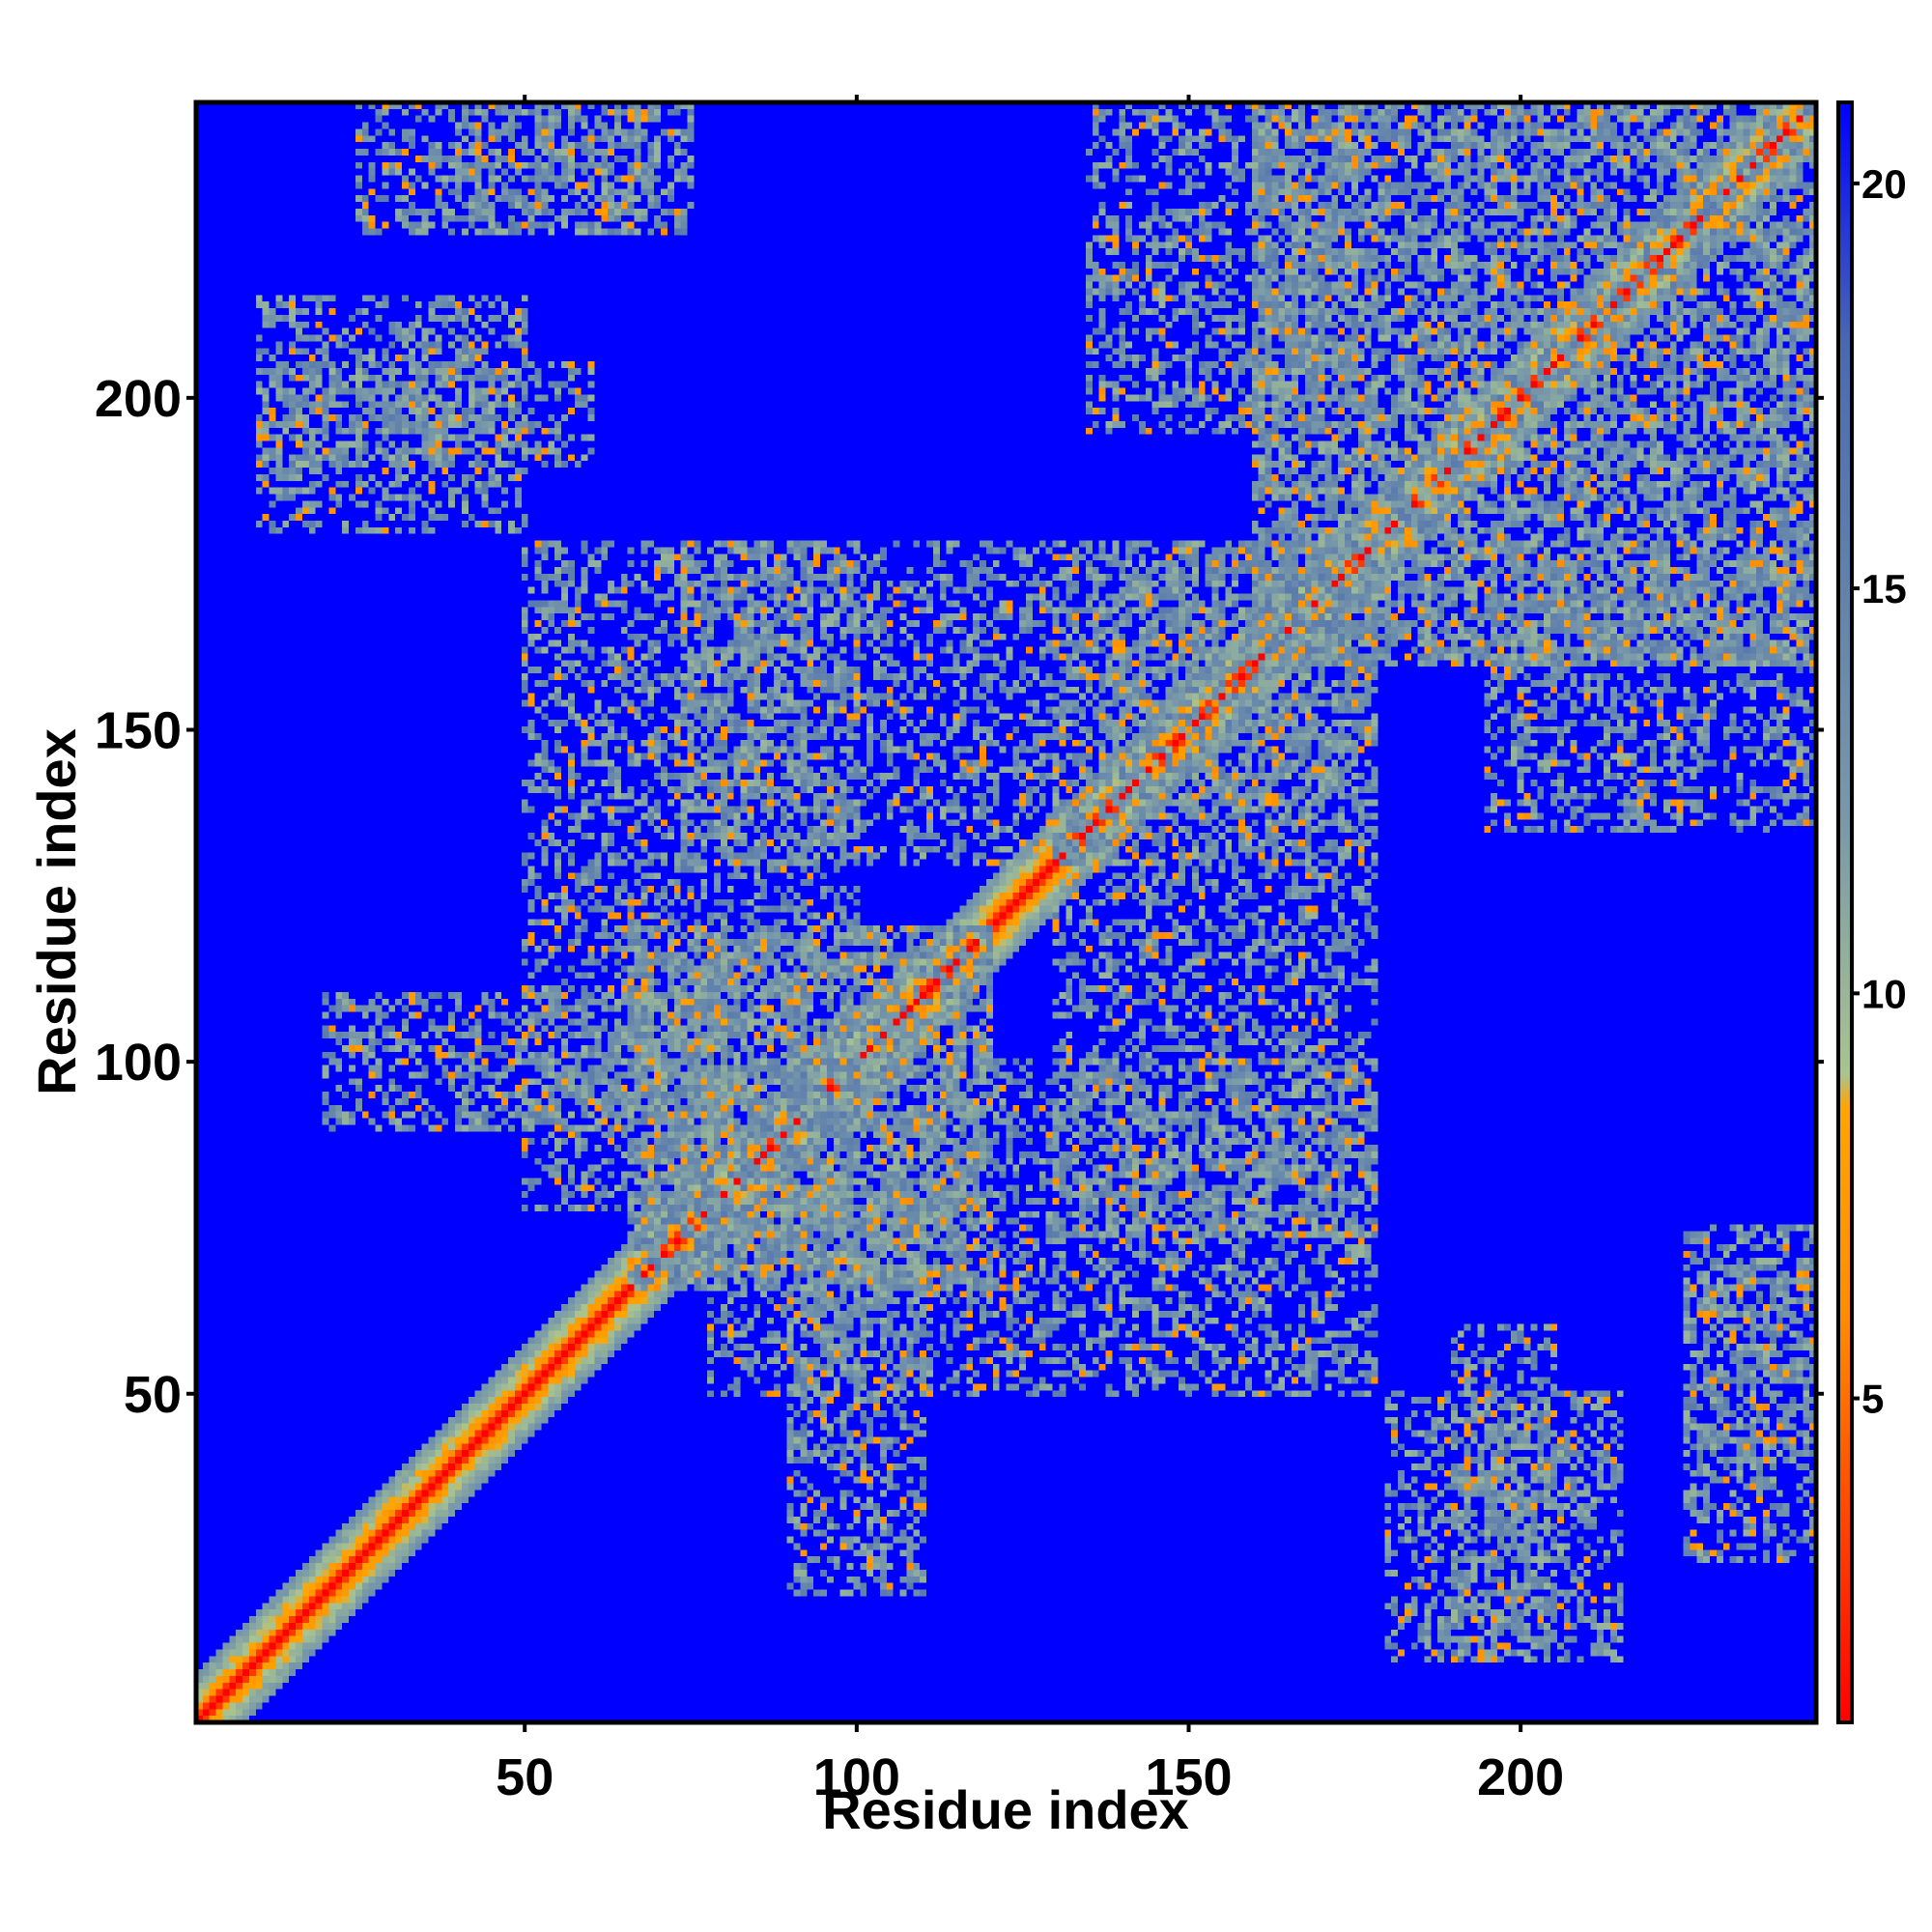 The width and height of the screenshot is (1932, 1932). Describe the element at coordinates (1005, 1809) in the screenshot. I see `x-axis-title: Residue index` at that location.